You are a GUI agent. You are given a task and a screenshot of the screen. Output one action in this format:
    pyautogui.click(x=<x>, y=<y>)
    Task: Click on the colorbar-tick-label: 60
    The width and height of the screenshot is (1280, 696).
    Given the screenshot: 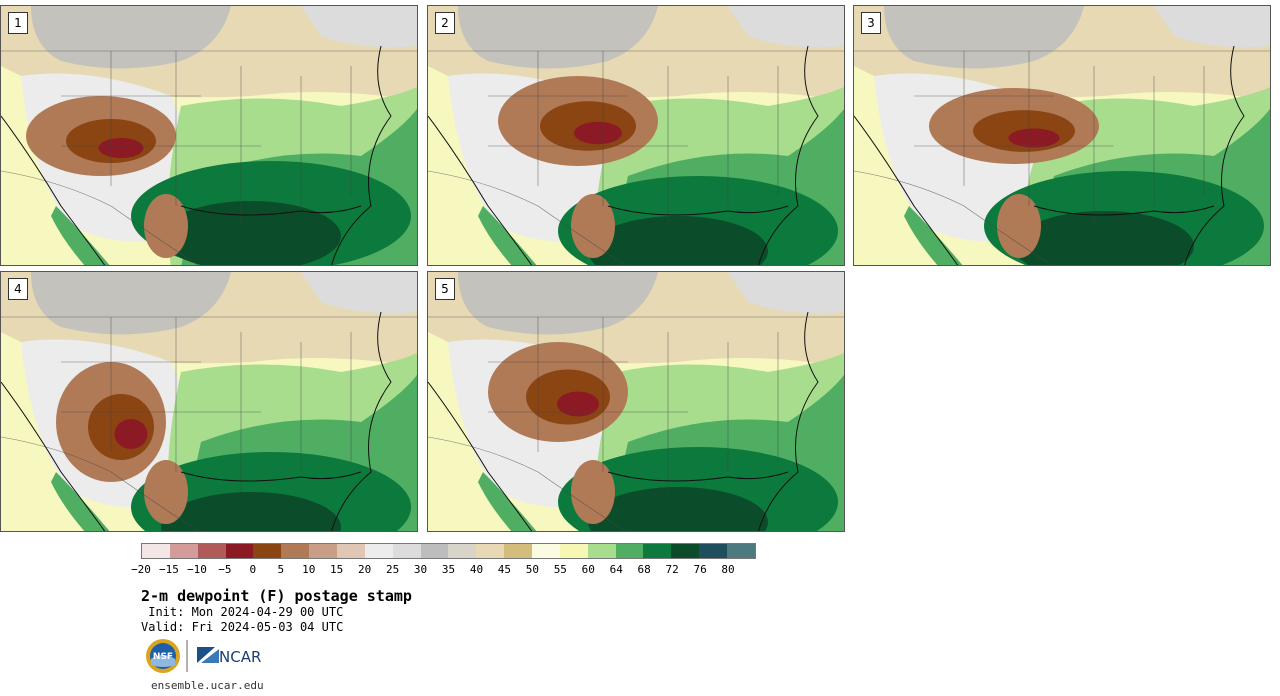 What is the action you would take?
    pyautogui.click(x=588, y=569)
    